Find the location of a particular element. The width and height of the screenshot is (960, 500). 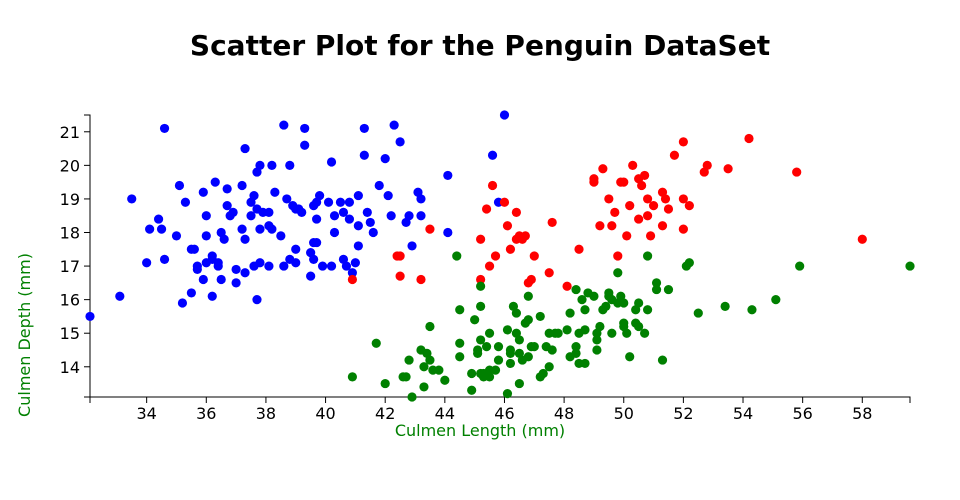

y-tick-label: 19 is located at coordinates (70, 199).